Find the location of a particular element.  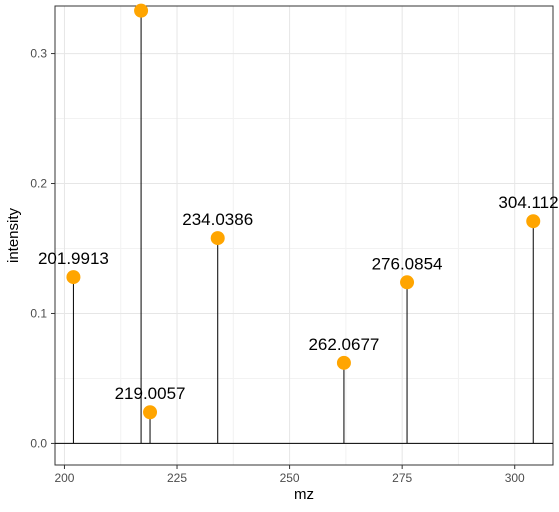

peak-label: 234.0386 is located at coordinates (217, 219).